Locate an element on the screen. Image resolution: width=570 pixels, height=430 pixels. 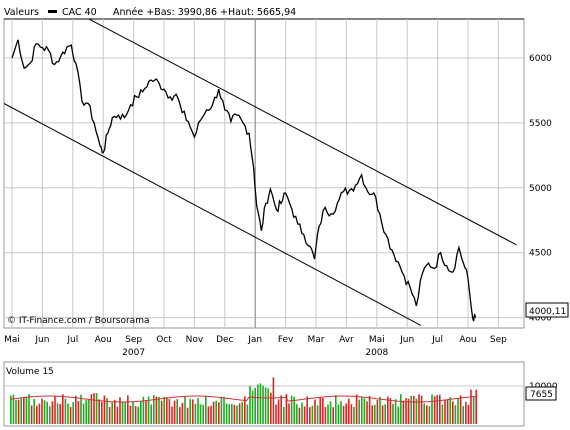
x-tick-label: Sep is located at coordinates (133, 340).